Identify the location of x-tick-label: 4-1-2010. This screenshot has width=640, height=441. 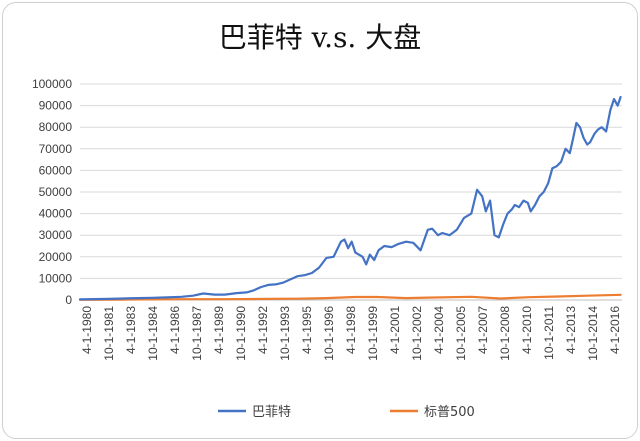
(527, 330).